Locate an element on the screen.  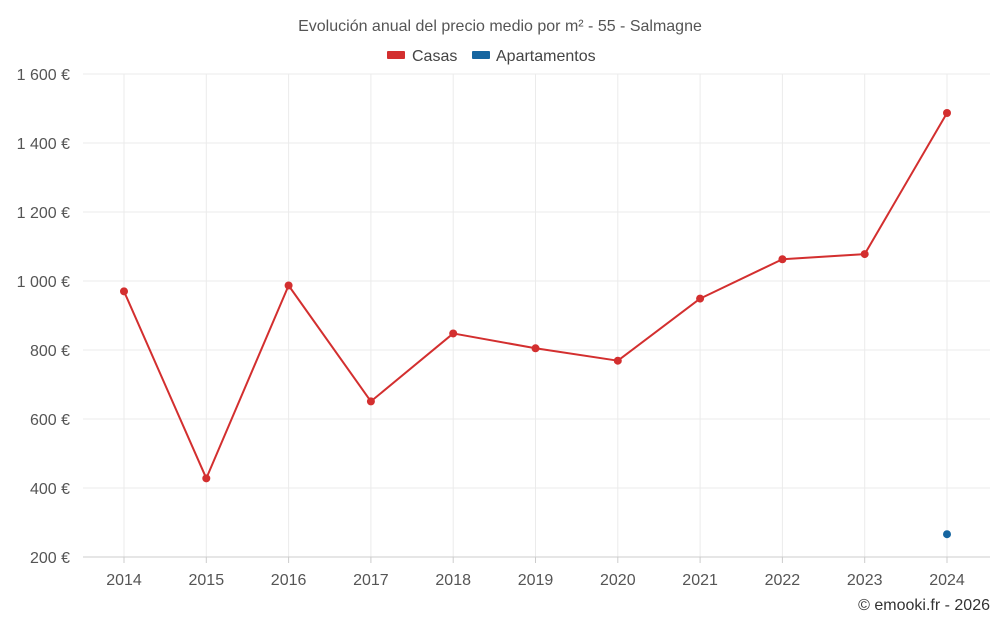
legend-label-apartamentos: Apartamentos is located at coordinates (546, 56).